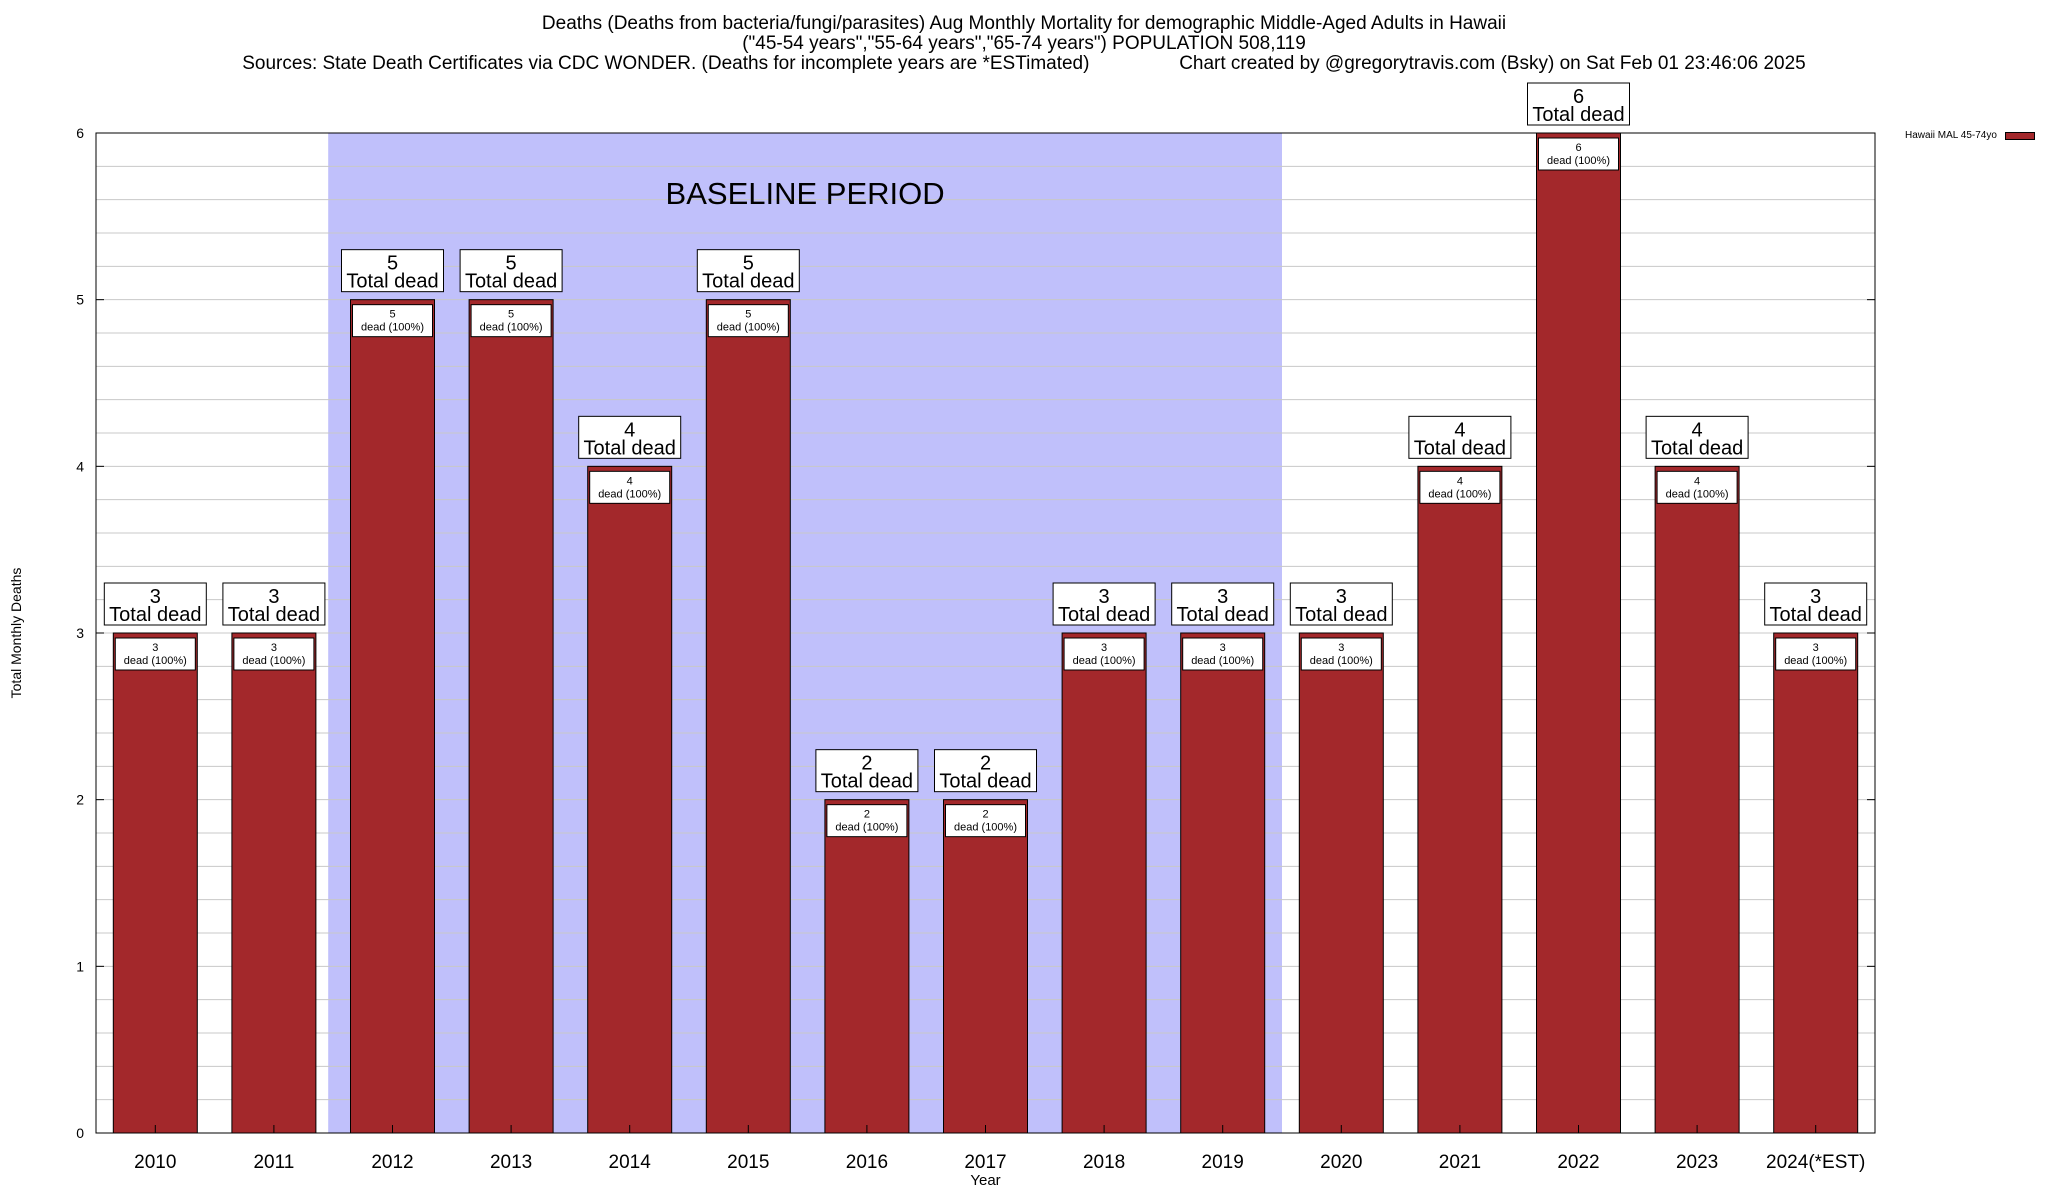  I want to click on x-tick-label: 2024(*EST), so click(1815, 1162).